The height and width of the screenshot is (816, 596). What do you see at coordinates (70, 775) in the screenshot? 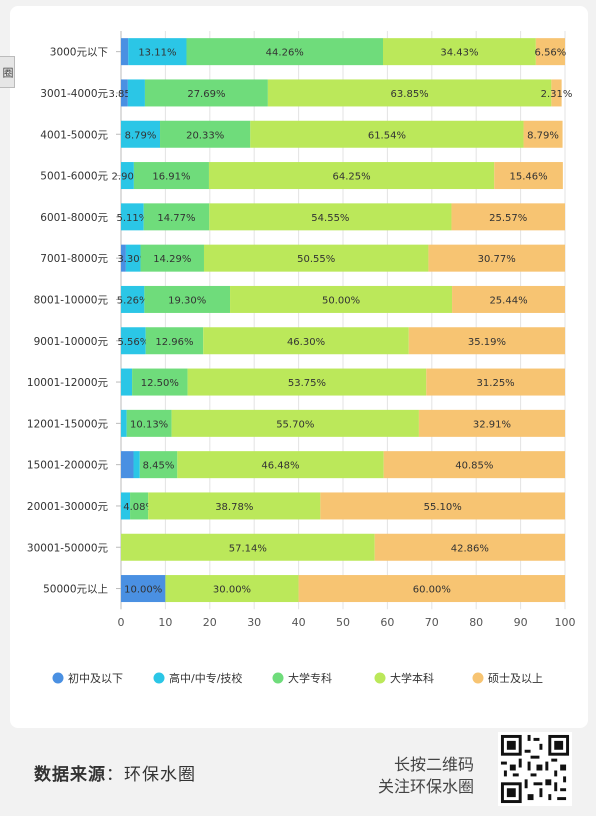
I see `source-label: 数据来源` at bounding box center [70, 775].